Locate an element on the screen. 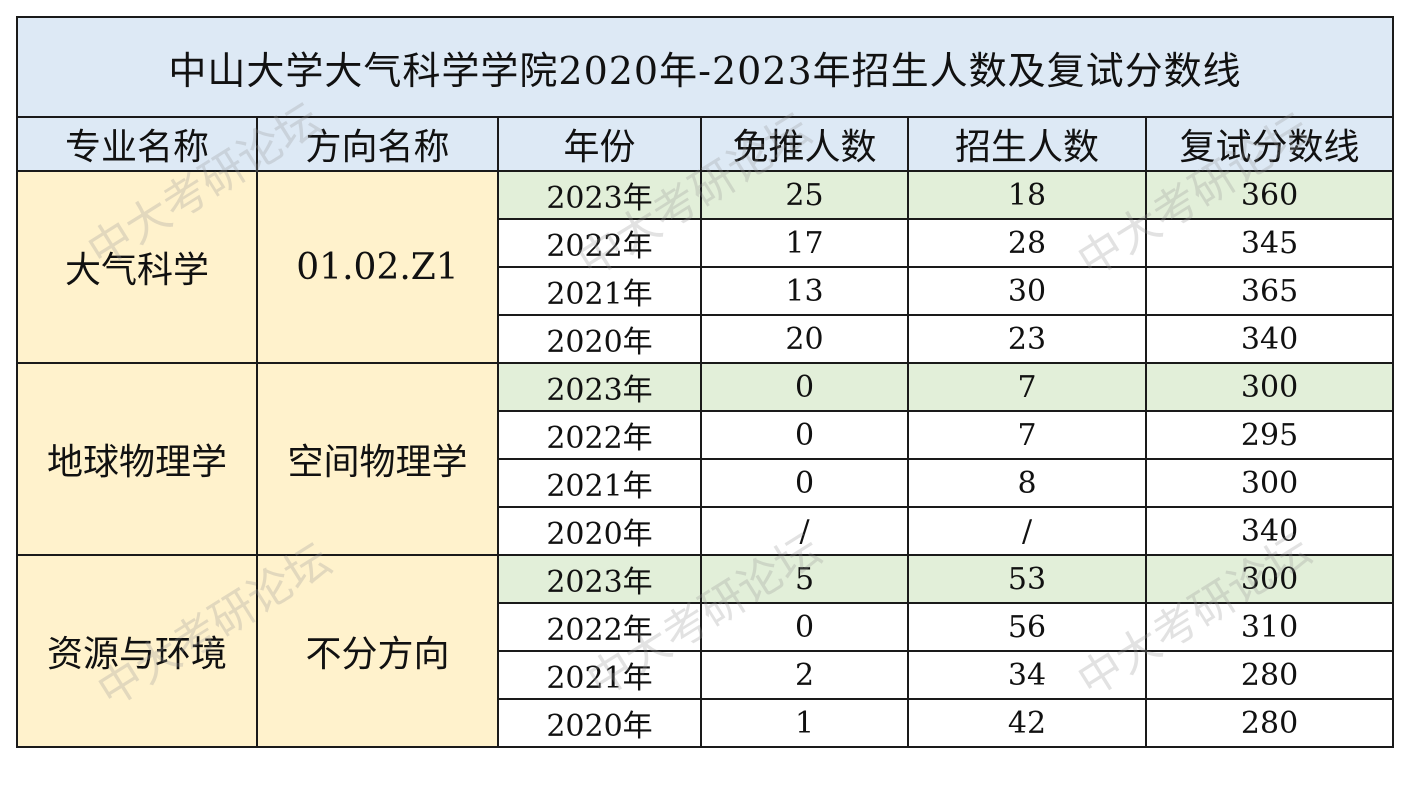 This screenshot has height=786, width=1408. direction-cell: 01.02.Z1 is located at coordinates (377, 267).